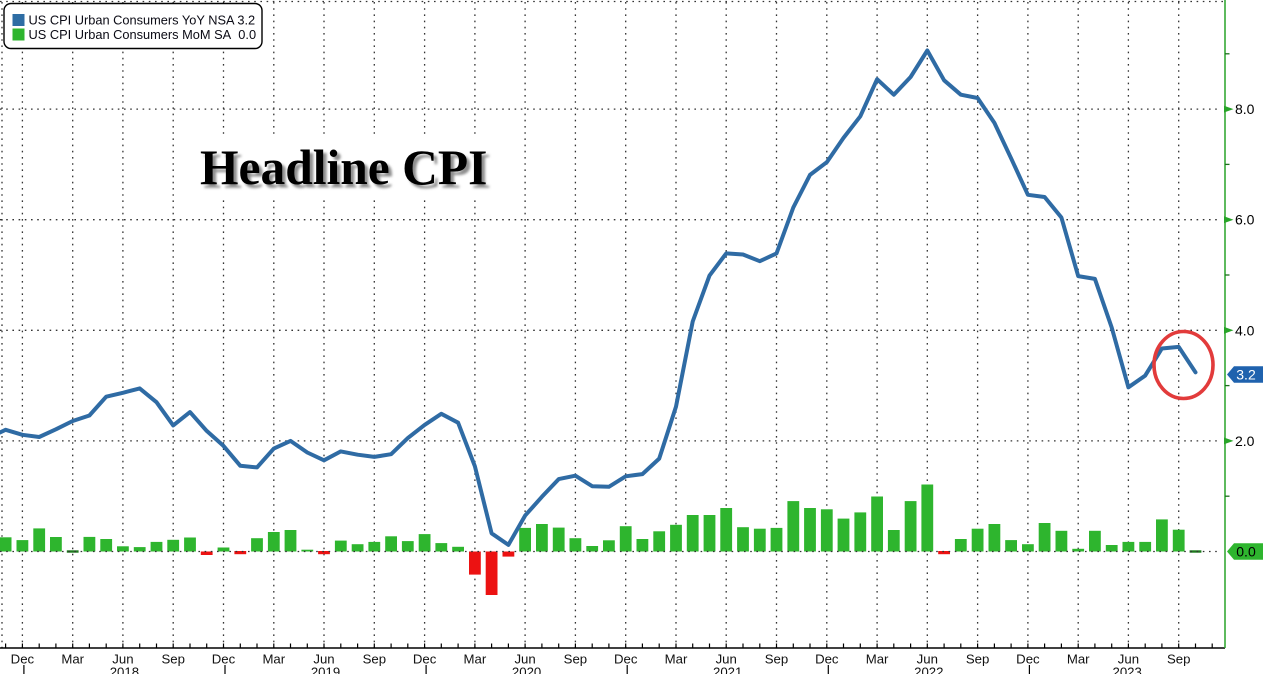  Describe the element at coordinates (1245, 220) in the screenshot. I see `svg-text: 6.0` at that location.